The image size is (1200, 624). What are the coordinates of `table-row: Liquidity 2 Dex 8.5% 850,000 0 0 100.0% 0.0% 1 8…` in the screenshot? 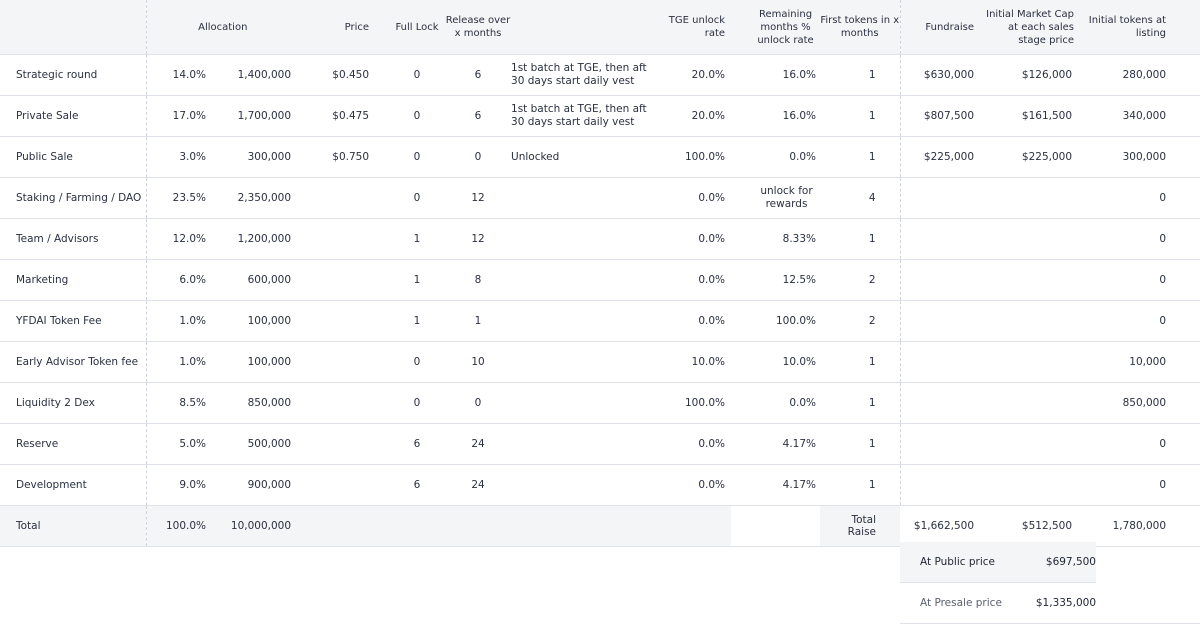 It's located at (600, 403).